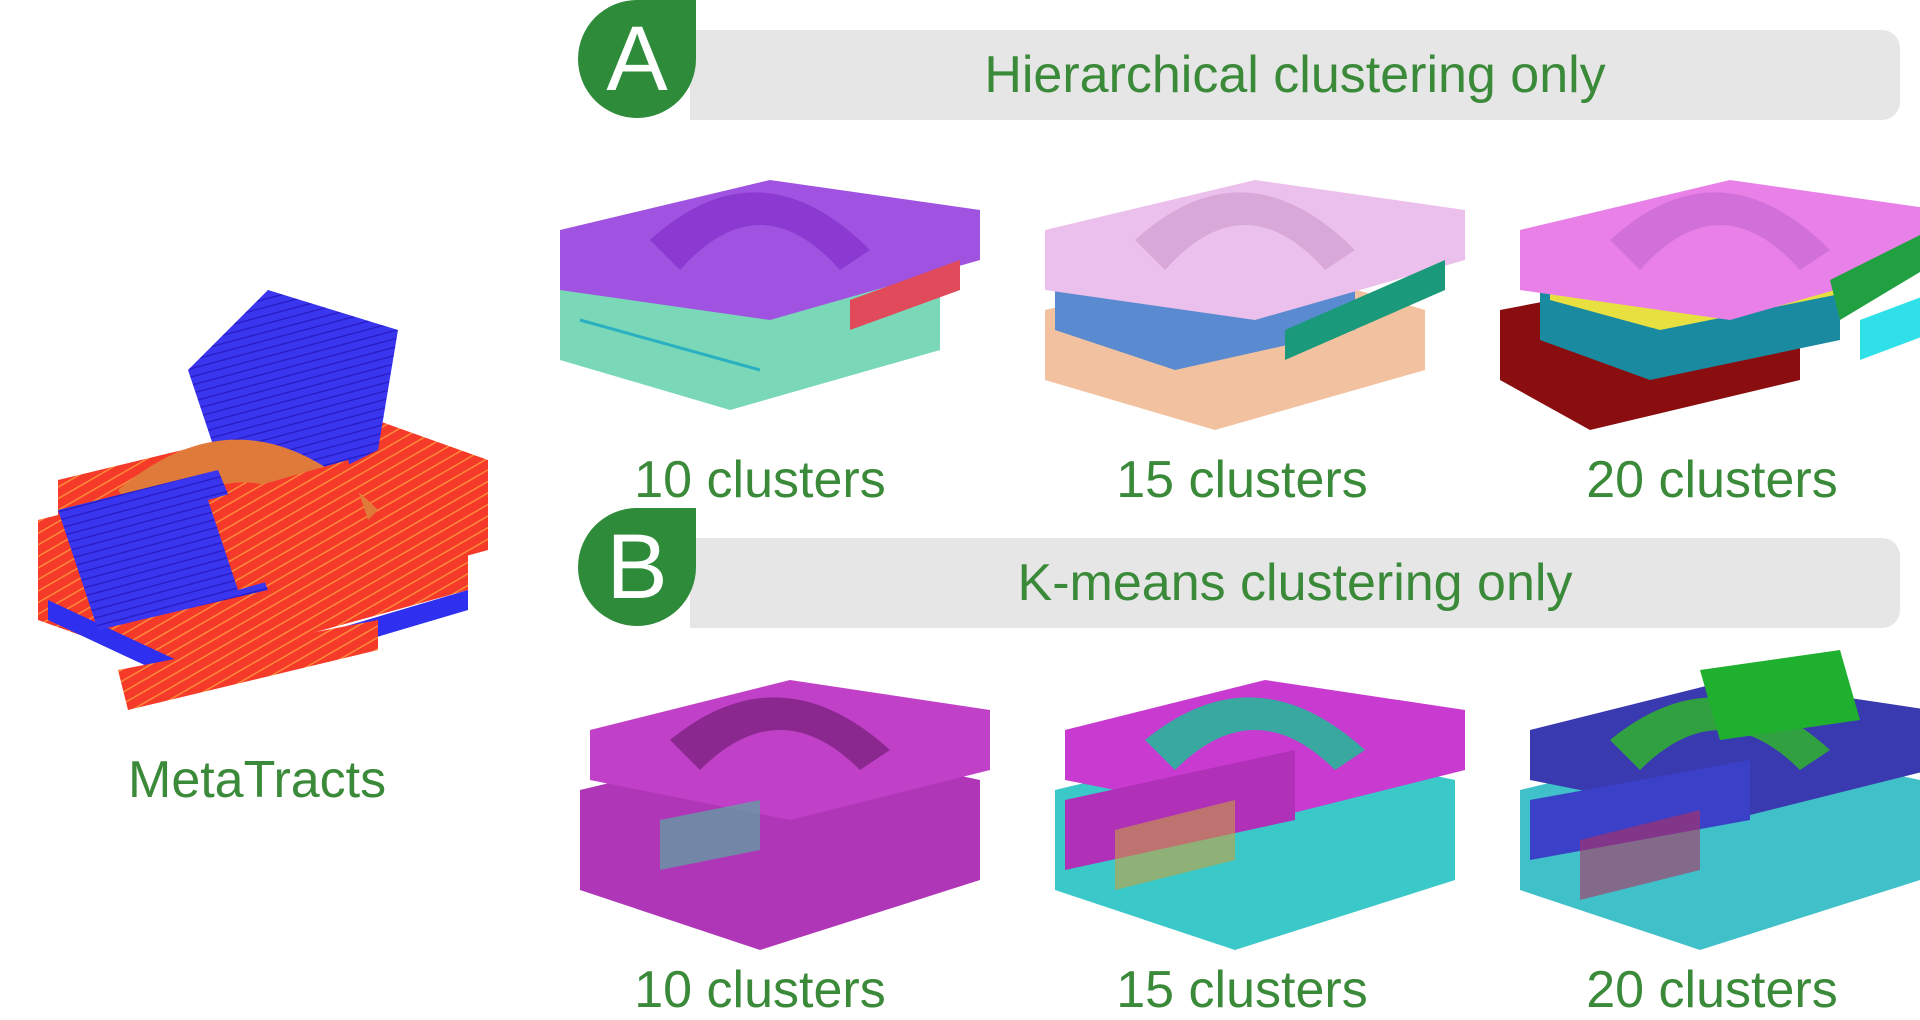 This screenshot has width=1920, height=1020. Describe the element at coordinates (637, 59) in the screenshot. I see `panel-a-badge: A` at that location.